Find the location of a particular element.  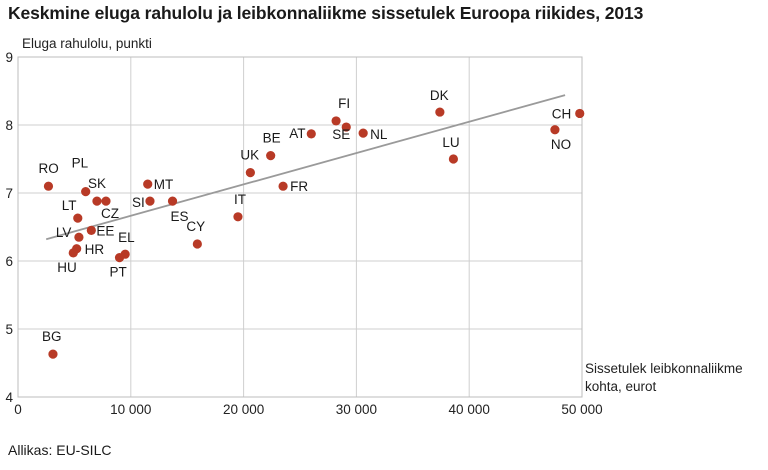

point-label-si: SI is located at coordinates (138, 202).